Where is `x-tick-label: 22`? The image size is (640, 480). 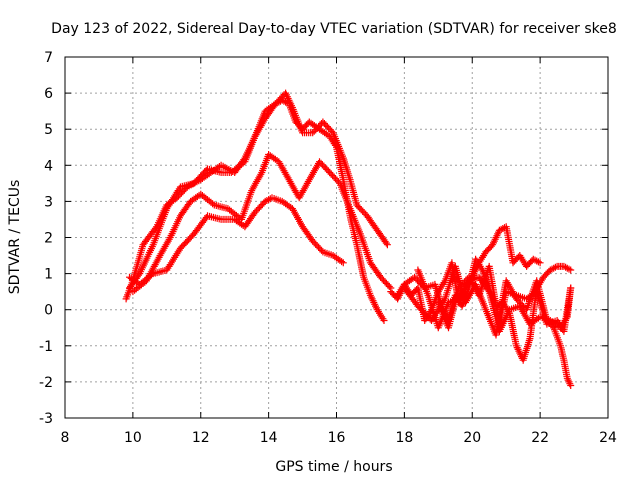
x-tick-label: 22 is located at coordinates (540, 438).